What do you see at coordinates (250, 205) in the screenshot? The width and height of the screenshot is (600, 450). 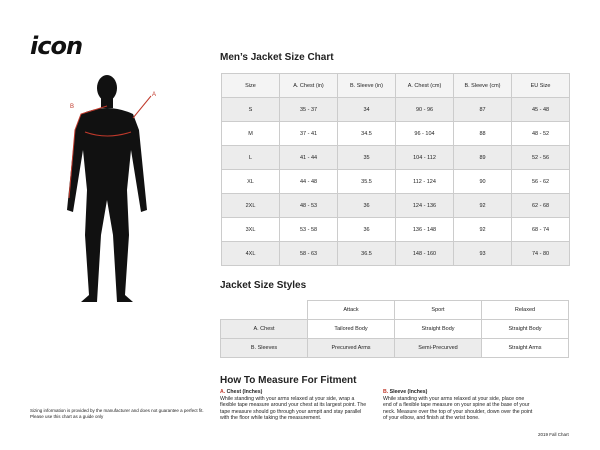 I see `table-cell: 2XL` at bounding box center [250, 205].